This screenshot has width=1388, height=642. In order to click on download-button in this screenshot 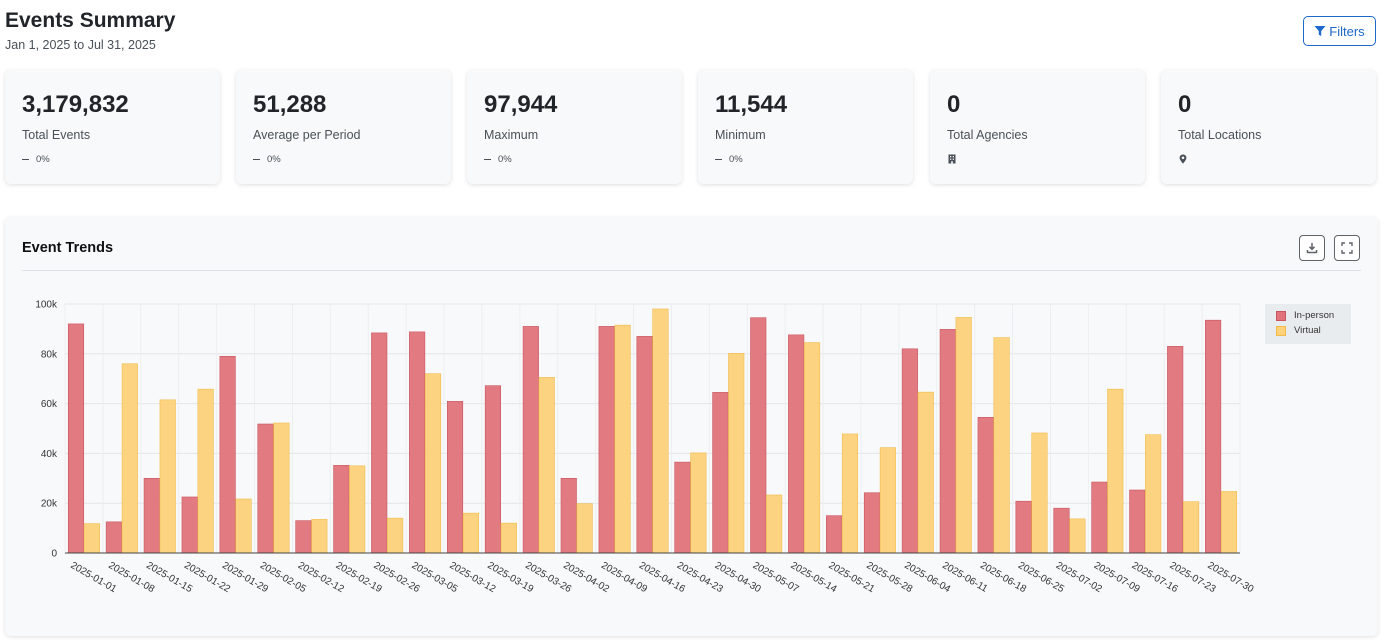, I will do `click(1312, 248)`.